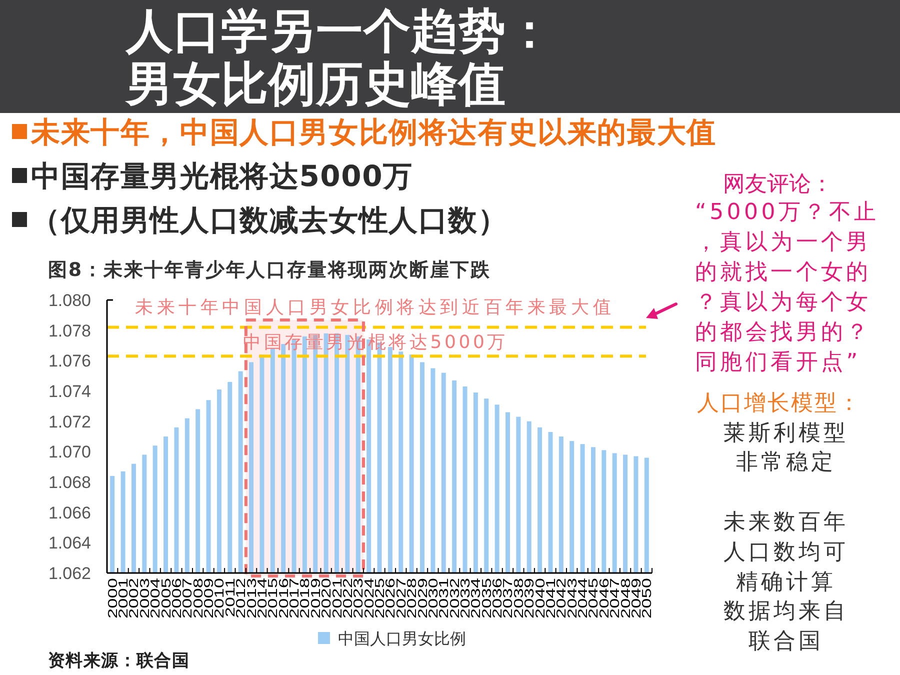 Image resolution: width=900 pixels, height=675 pixels. I want to click on legend-label: 中国人口男女比例, so click(402, 638).